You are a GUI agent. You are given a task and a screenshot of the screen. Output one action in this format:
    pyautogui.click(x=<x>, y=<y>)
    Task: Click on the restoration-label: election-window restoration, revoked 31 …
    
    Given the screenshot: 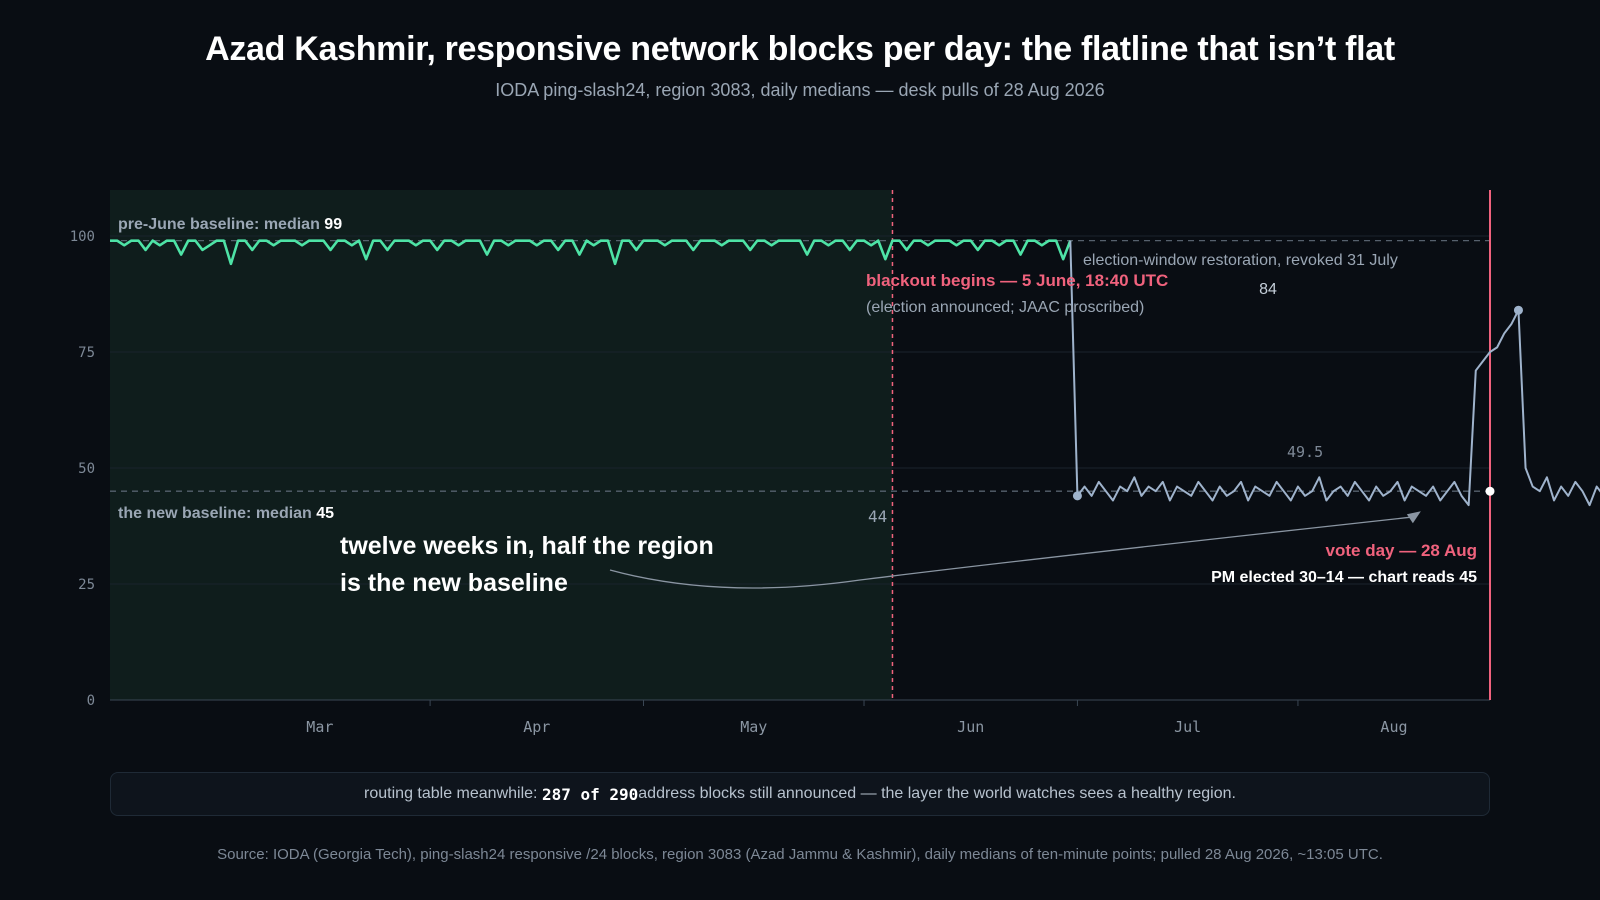 What is the action you would take?
    pyautogui.click(x=1240, y=260)
    